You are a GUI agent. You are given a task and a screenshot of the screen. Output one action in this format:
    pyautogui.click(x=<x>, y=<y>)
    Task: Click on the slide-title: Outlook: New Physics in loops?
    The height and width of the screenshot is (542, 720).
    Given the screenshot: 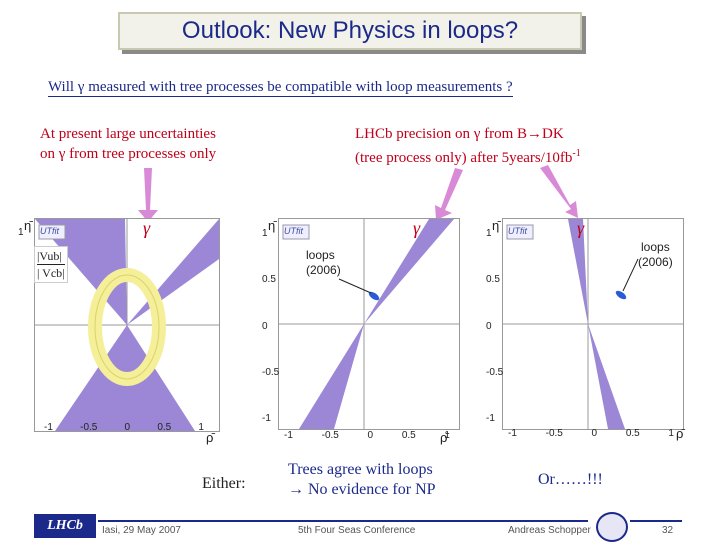 What is the action you would take?
    pyautogui.click(x=350, y=31)
    